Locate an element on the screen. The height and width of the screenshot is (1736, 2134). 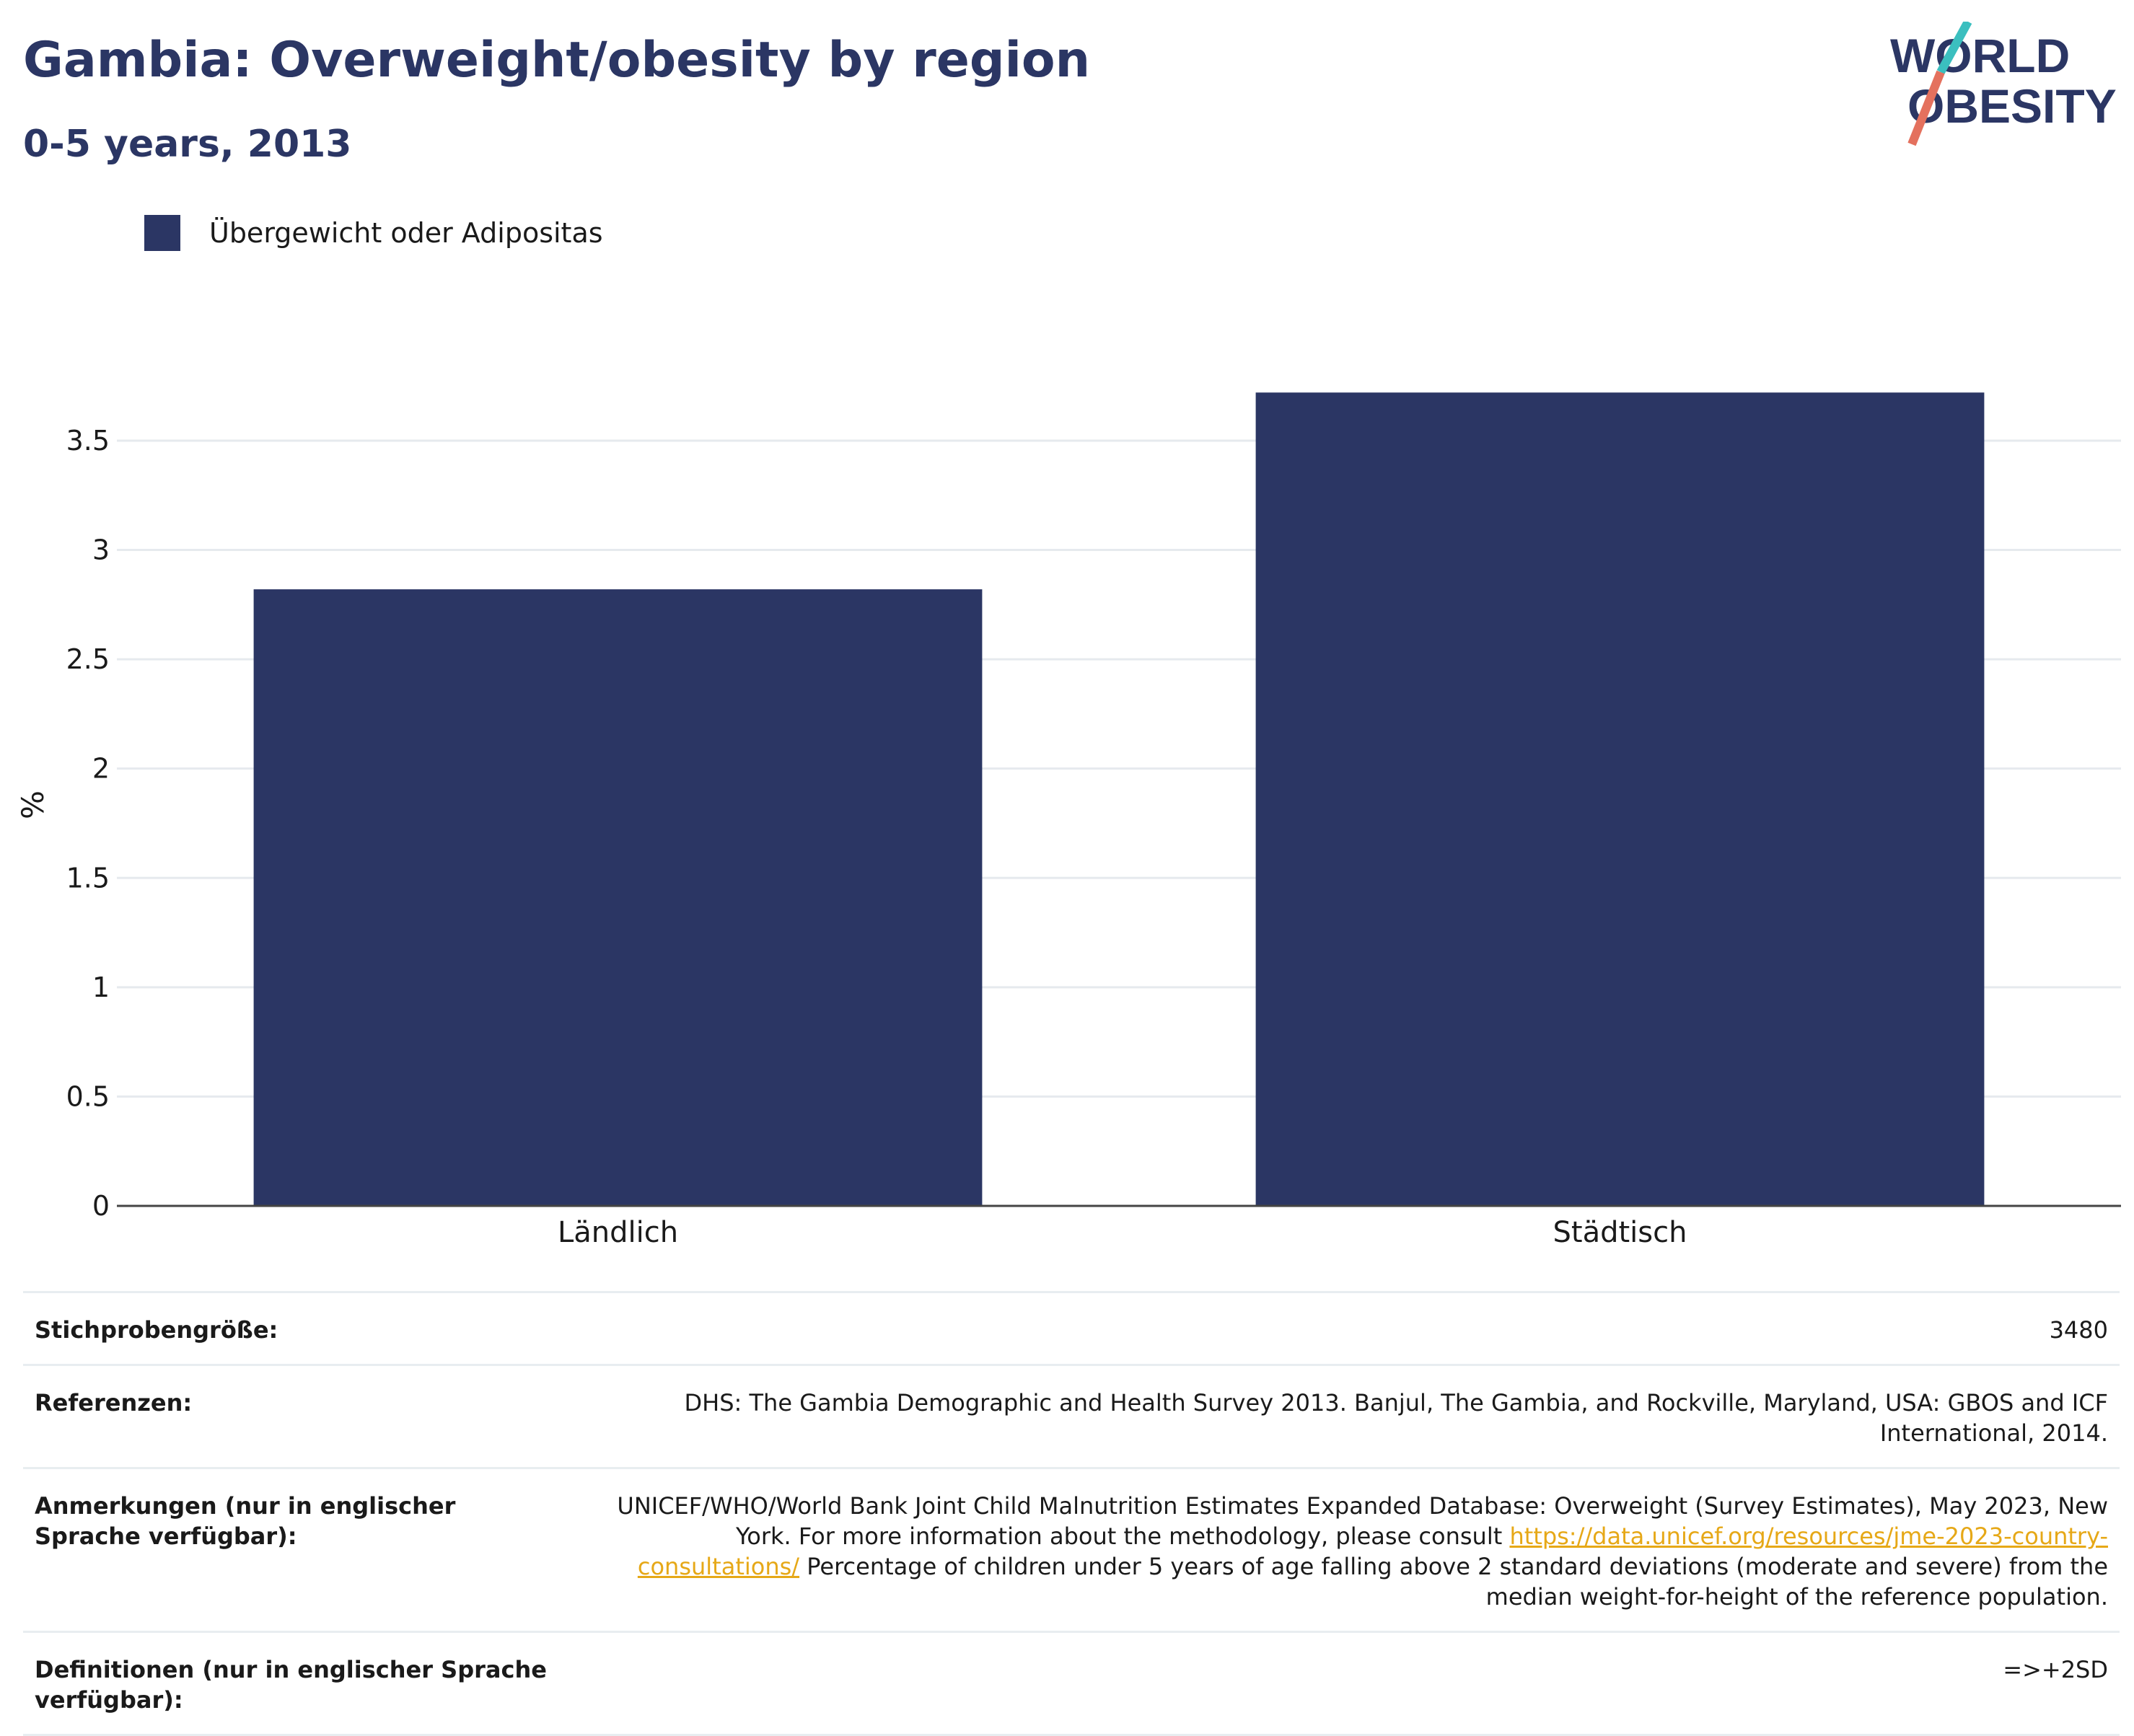
chart-title: Gambia: Overweight/obesity by region is located at coordinates (556, 60).